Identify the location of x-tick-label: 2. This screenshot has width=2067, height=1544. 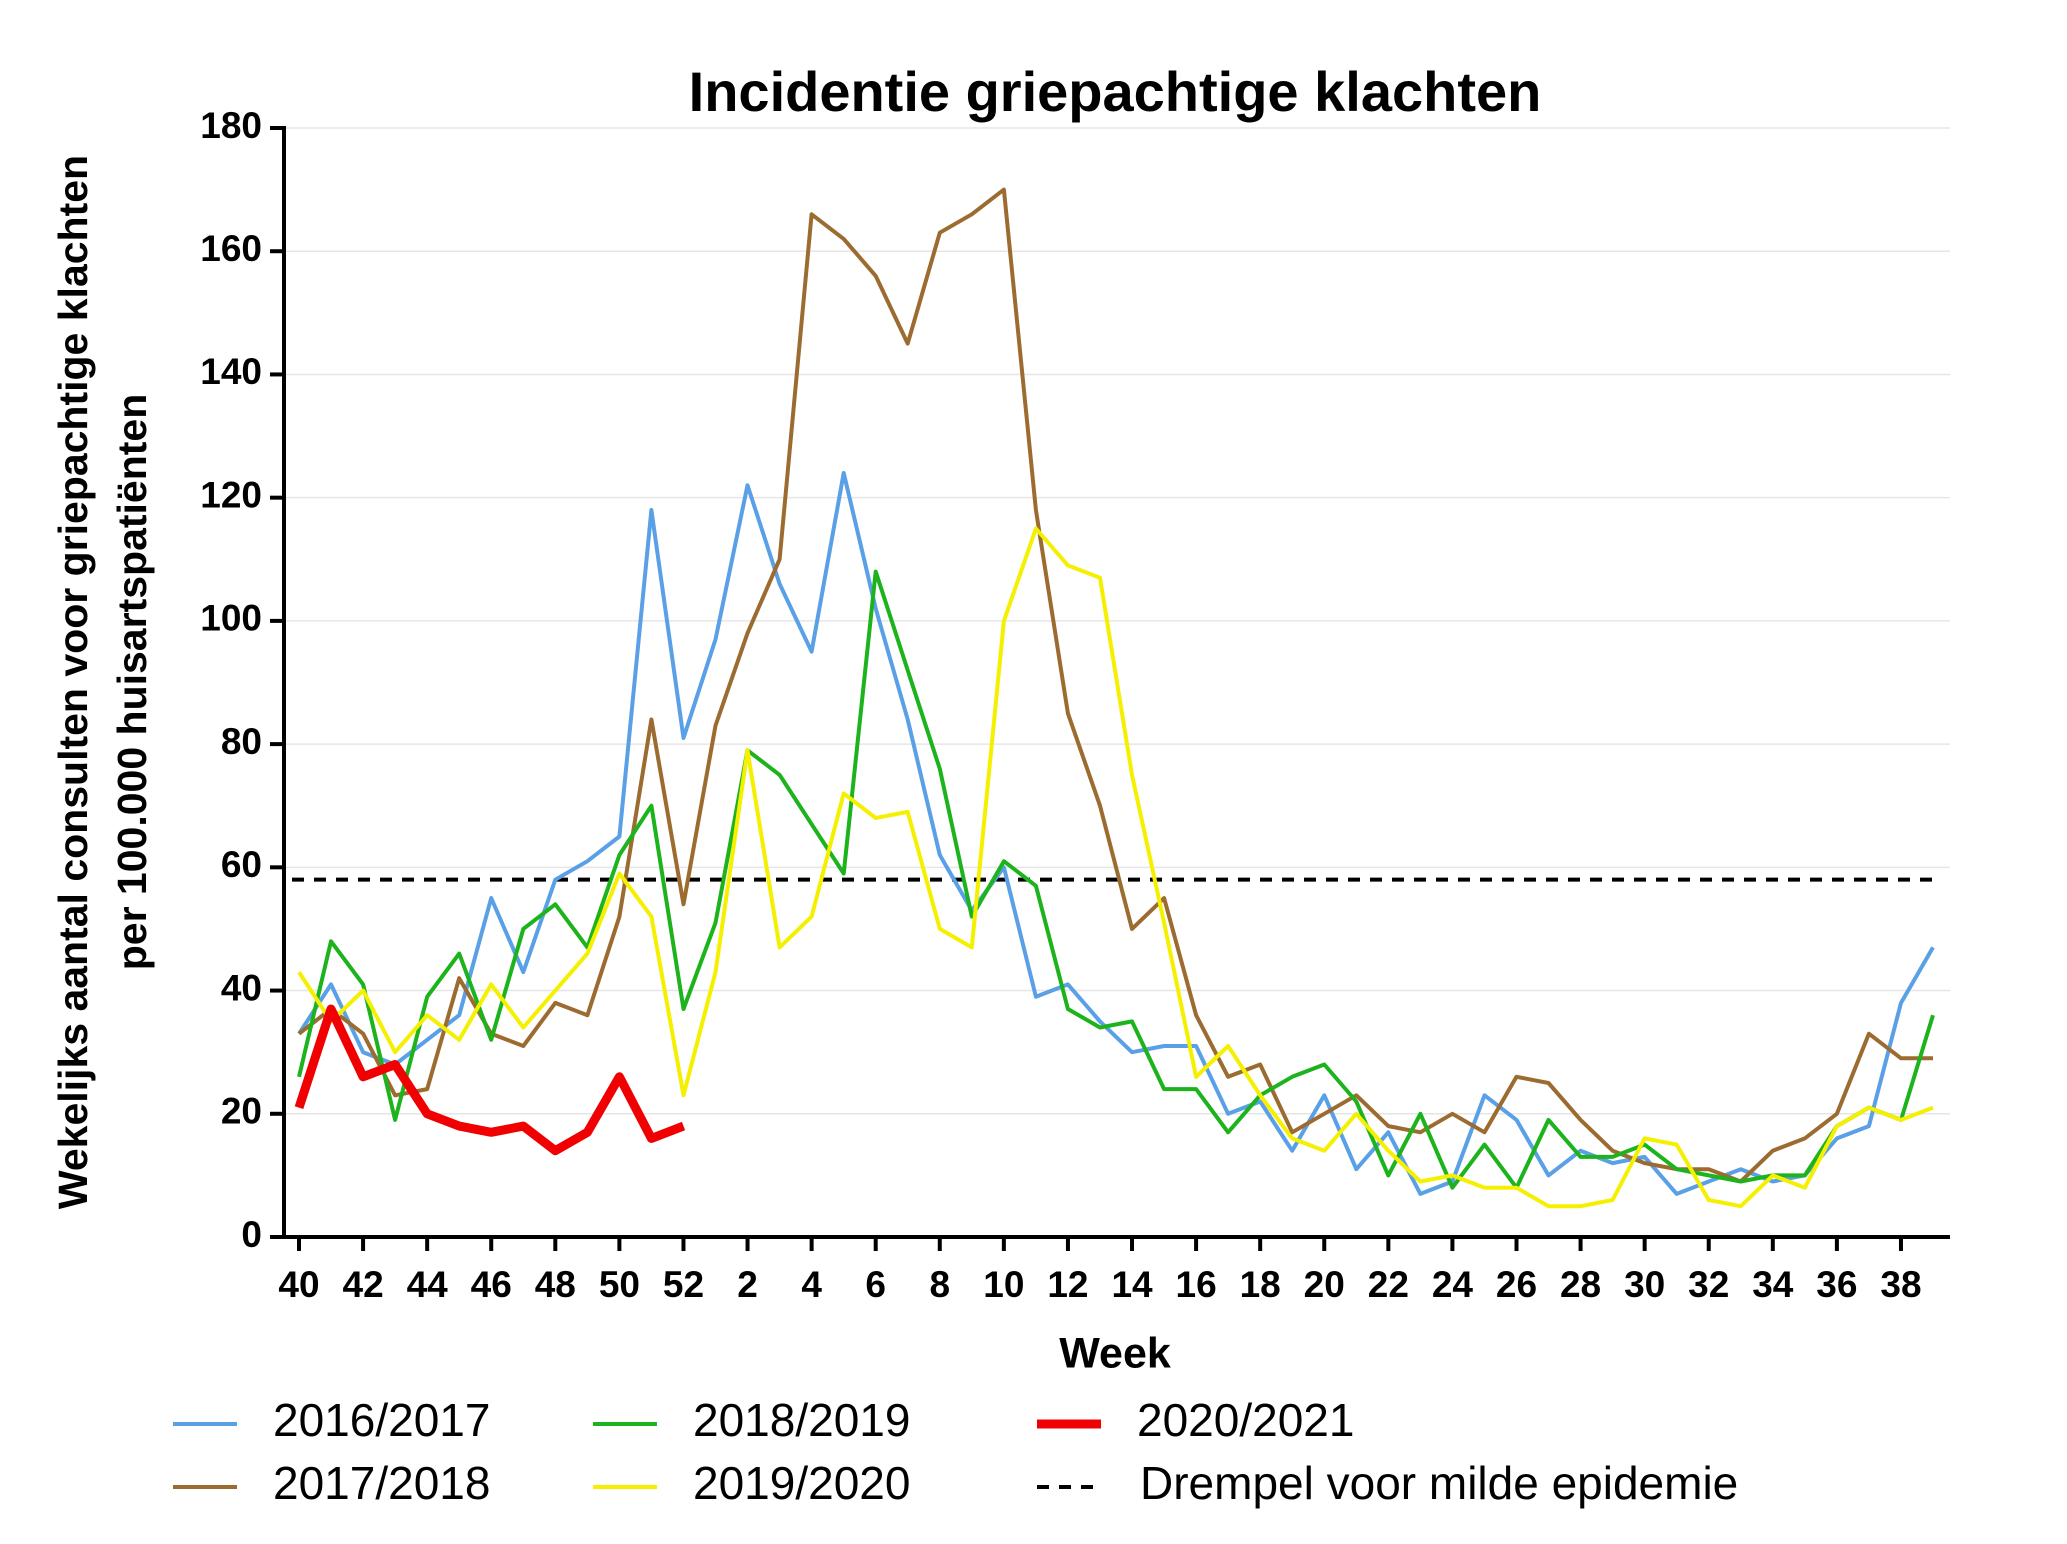
(747, 1284).